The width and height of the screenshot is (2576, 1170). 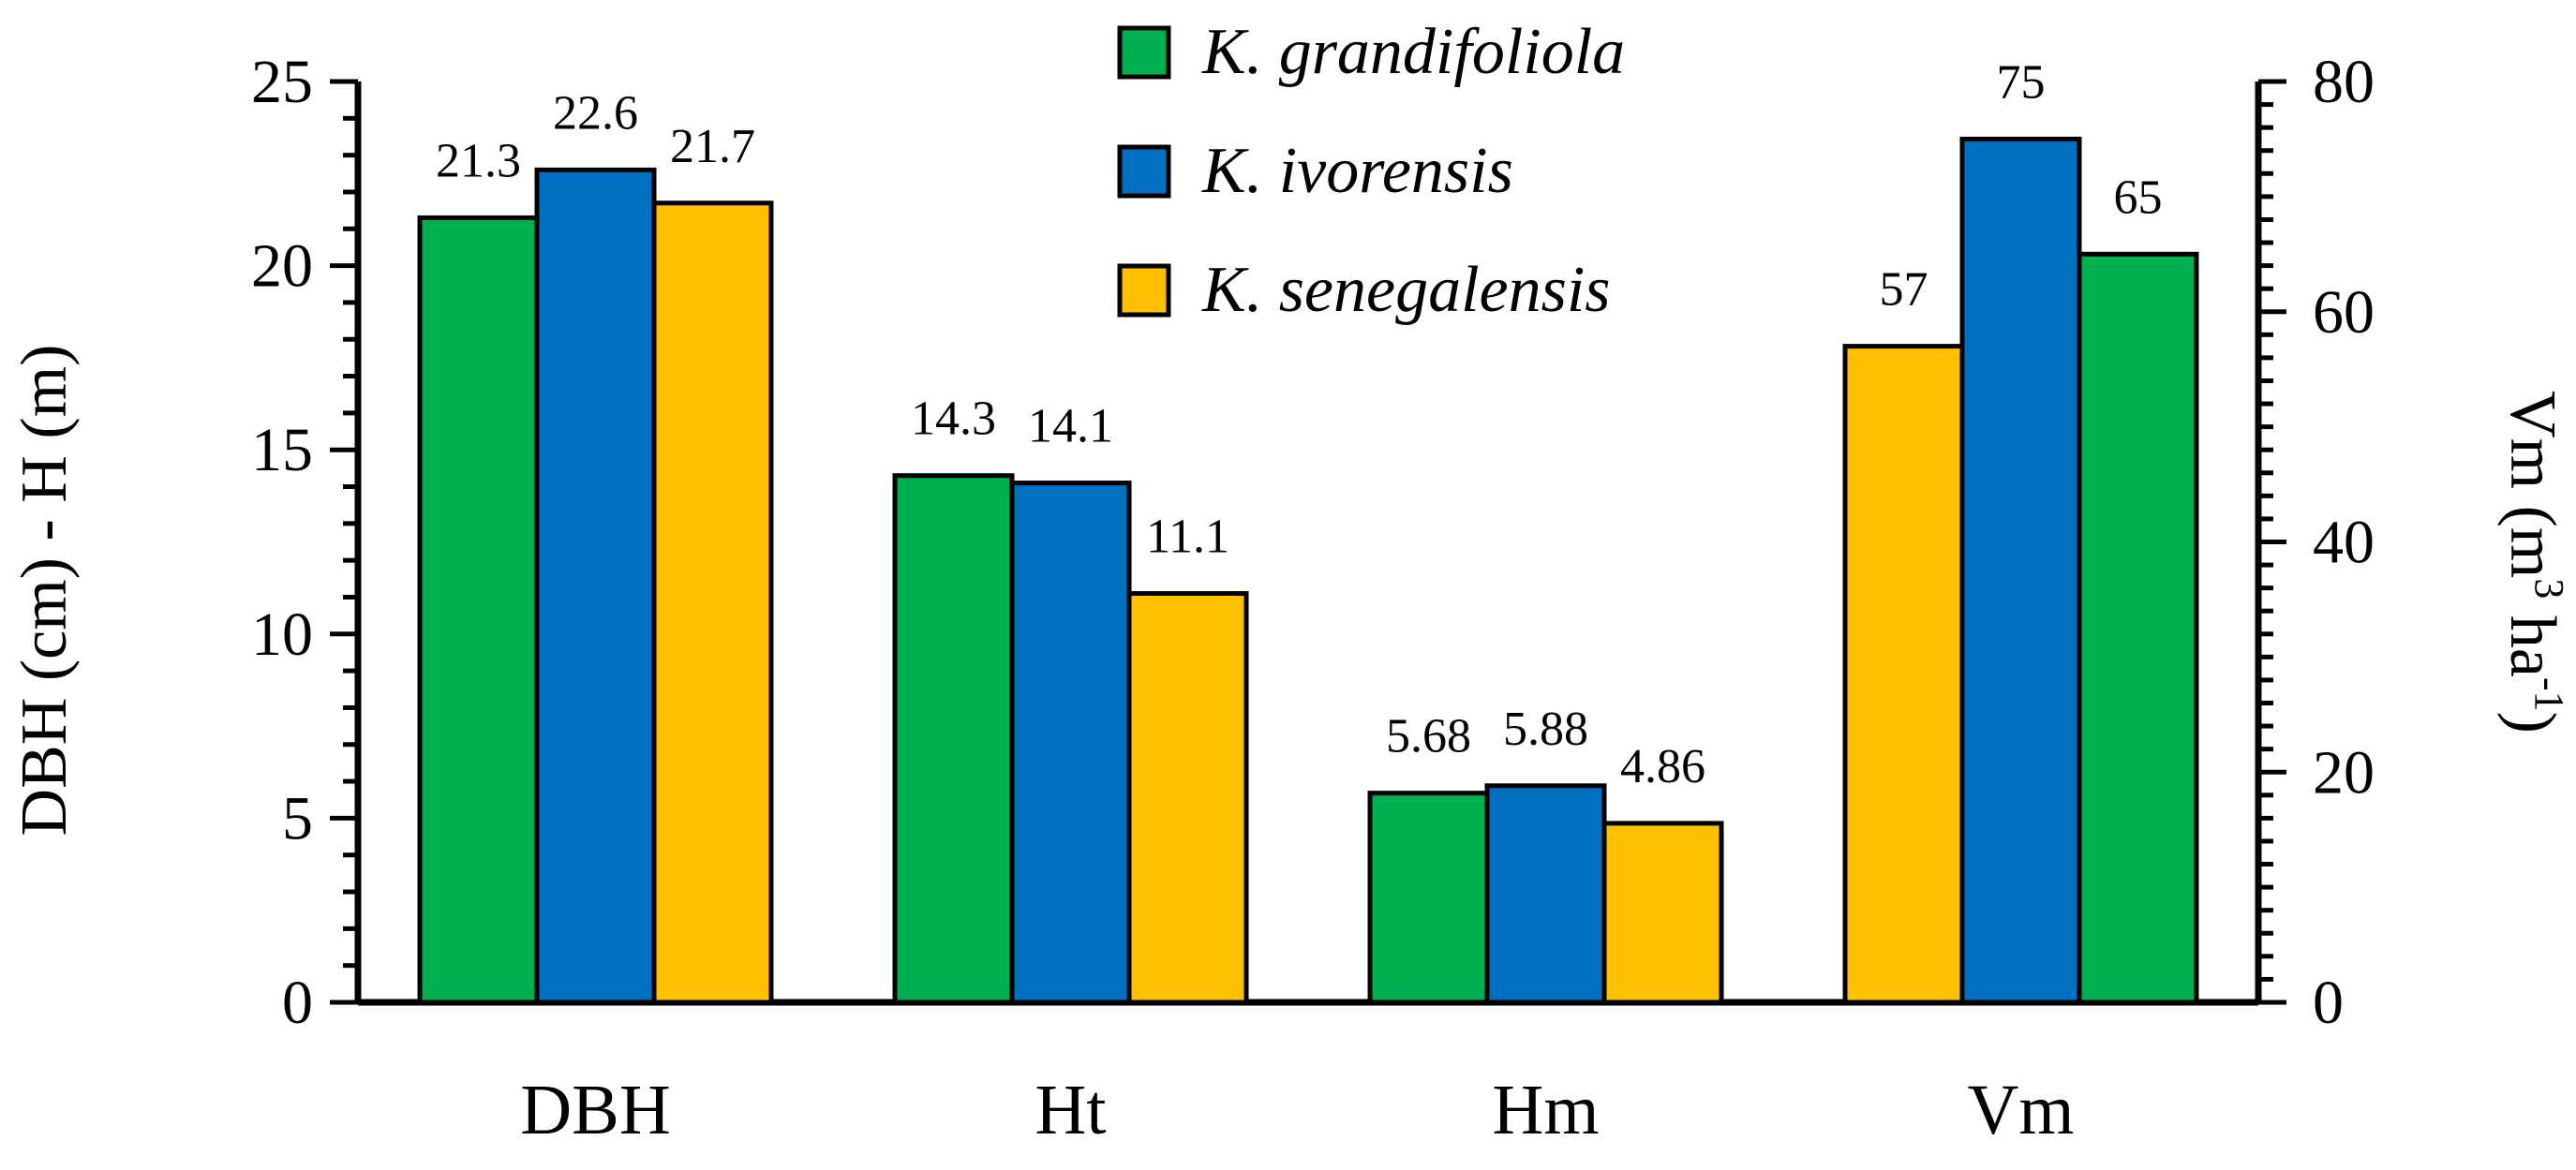 I want to click on data-label: 14.3, so click(x=953, y=419).